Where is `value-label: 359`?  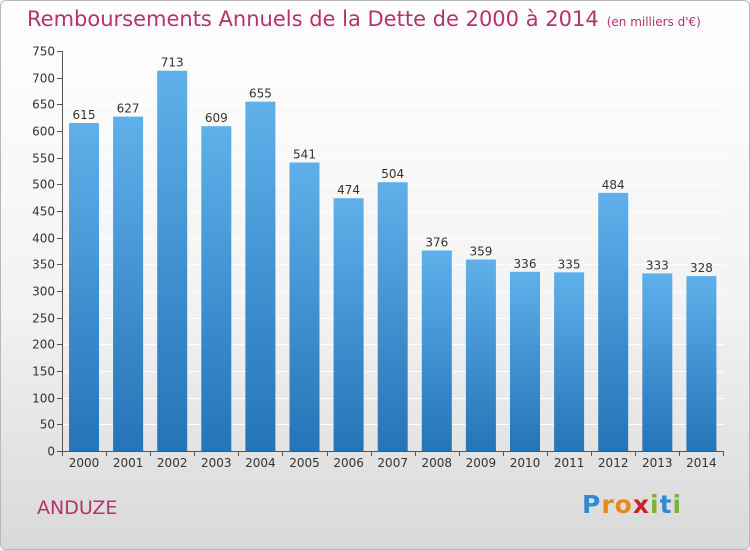
value-label: 359 is located at coordinates (480, 252).